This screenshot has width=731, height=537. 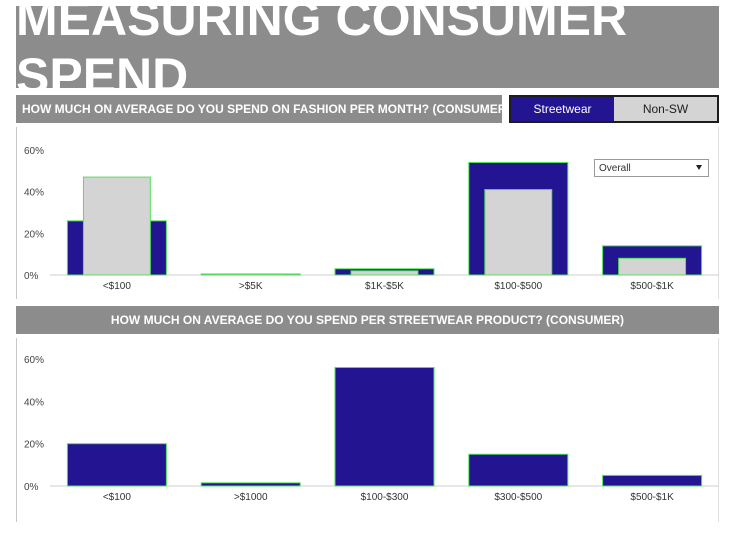 What do you see at coordinates (251, 497) in the screenshot?
I see `chart2-x-tick-label: >$1000` at bounding box center [251, 497].